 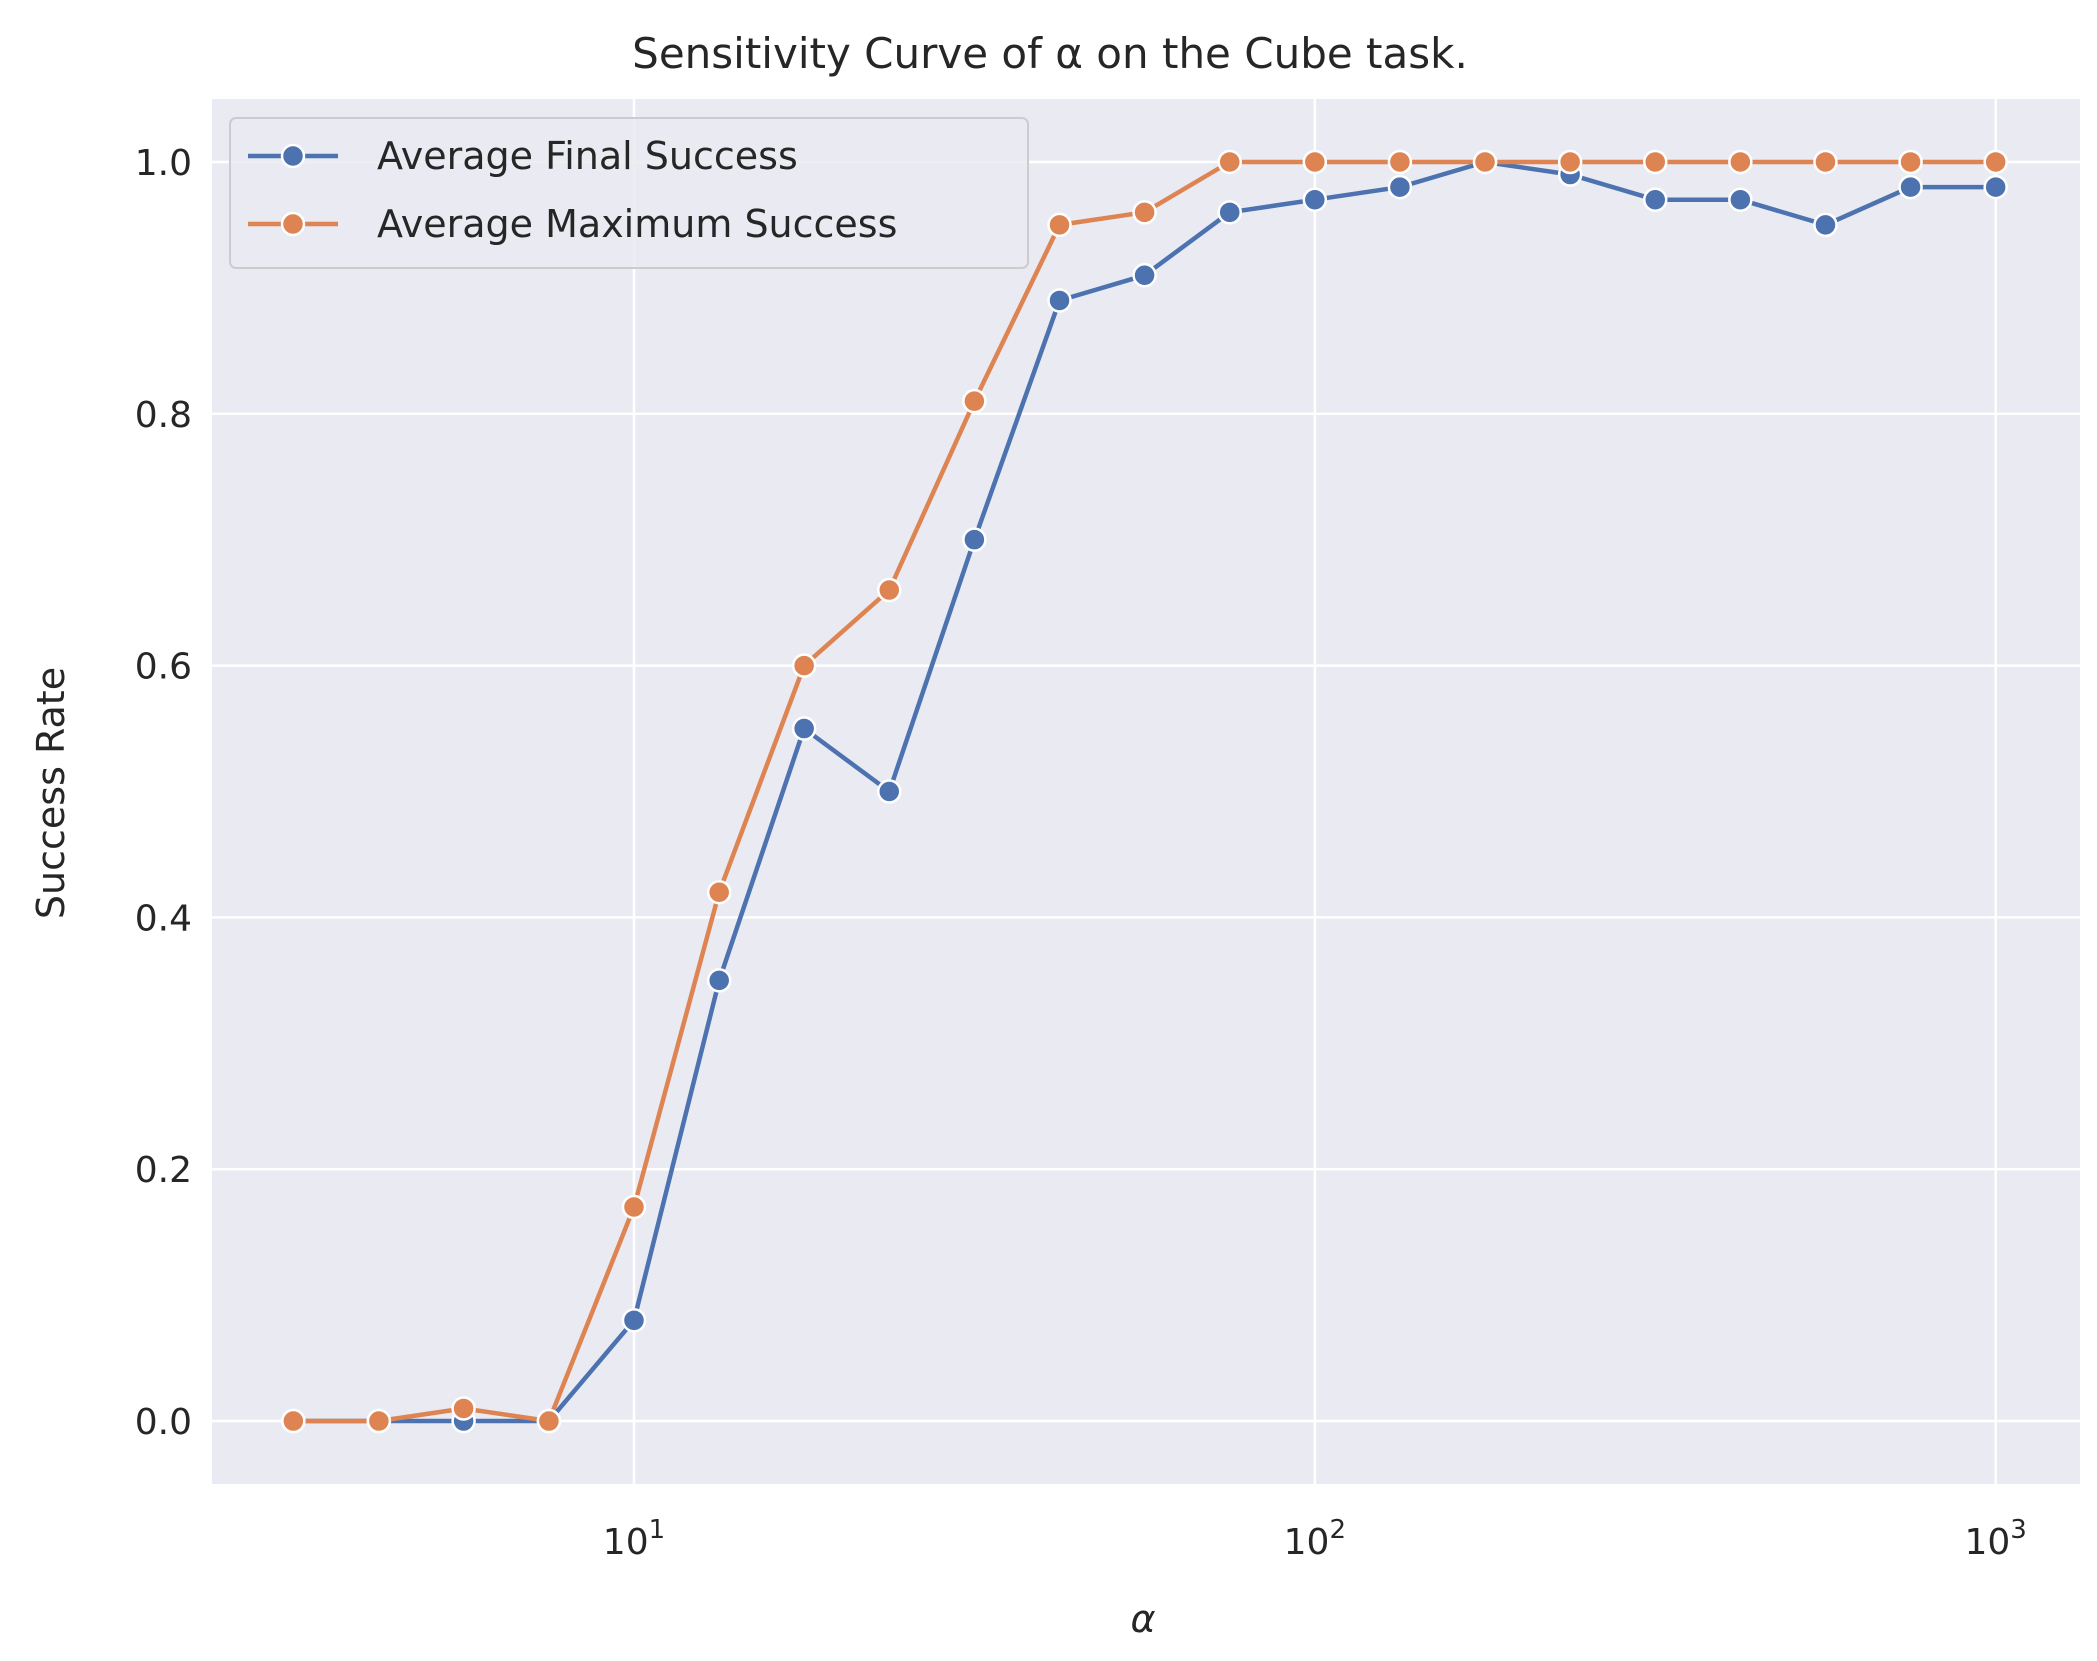 What do you see at coordinates (163, 918) in the screenshot?
I see `y-tick-label: 0.4` at bounding box center [163, 918].